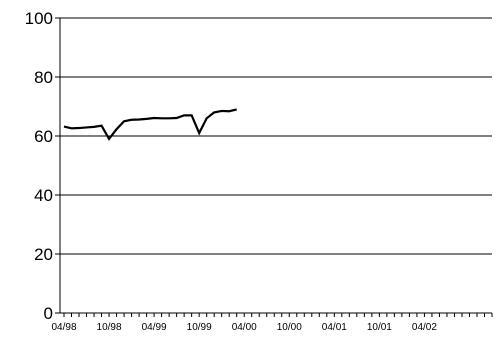 This screenshot has width=496, height=345. I want to click on x-tick-label: 04/99, so click(154, 327).